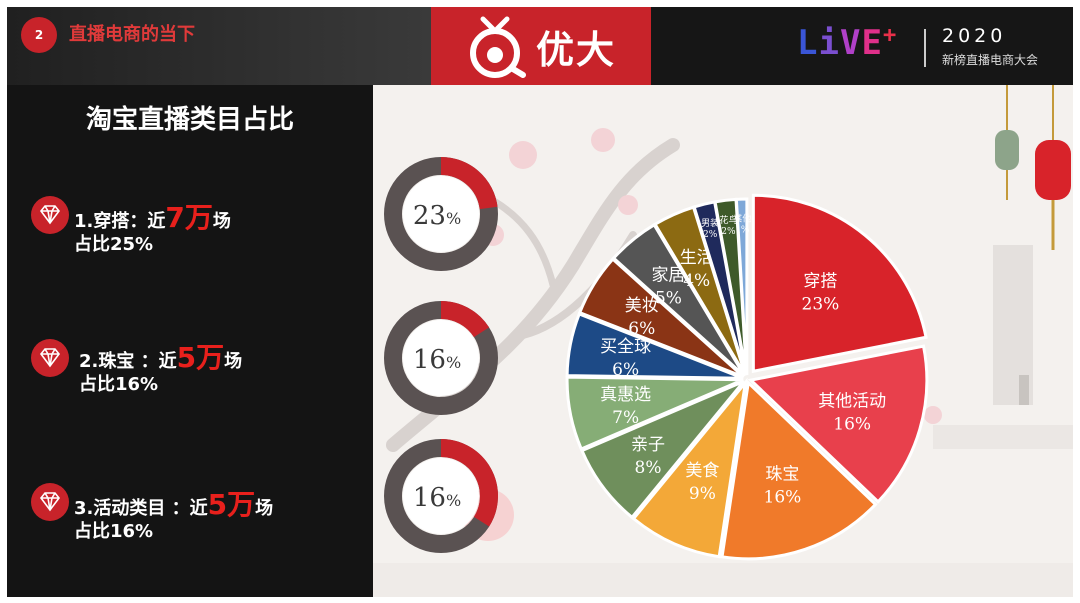 The width and height of the screenshot is (1080, 603). What do you see at coordinates (668, 298) in the screenshot?
I see `pie-value-label: 5%` at bounding box center [668, 298].